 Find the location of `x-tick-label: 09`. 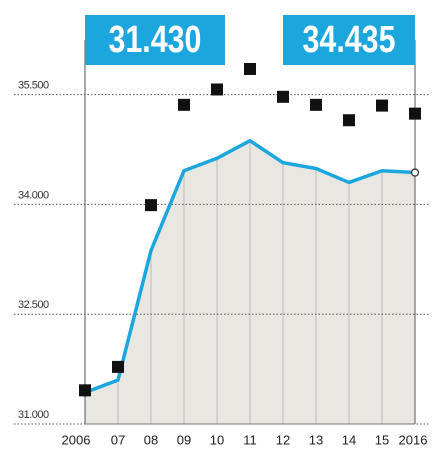

x-tick-label: 09 is located at coordinates (184, 439).